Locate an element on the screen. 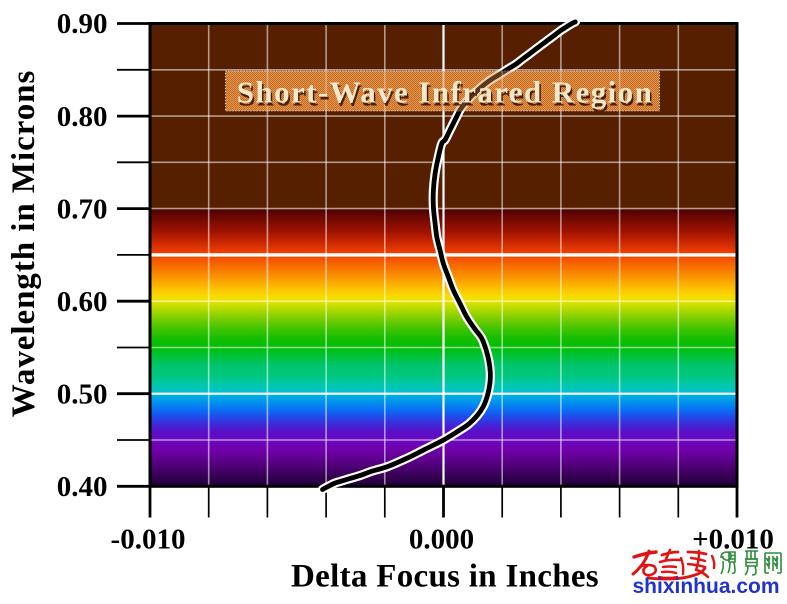 This screenshot has width=787, height=604. svg-text: -0.010 is located at coordinates (148, 540).